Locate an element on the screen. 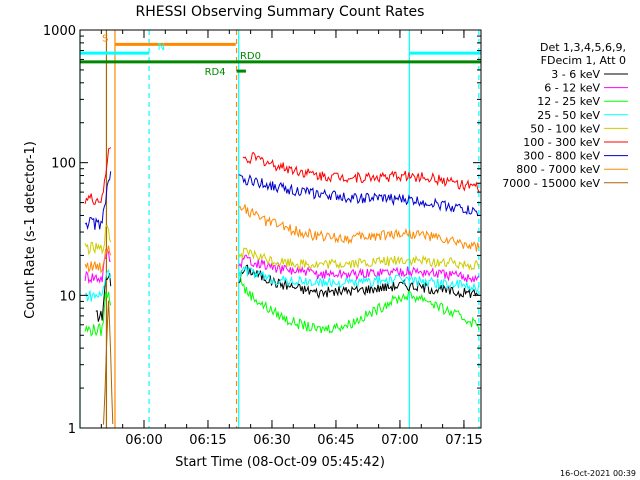 This screenshot has height=480, width=640. flag-label: RD0 is located at coordinates (250, 56).